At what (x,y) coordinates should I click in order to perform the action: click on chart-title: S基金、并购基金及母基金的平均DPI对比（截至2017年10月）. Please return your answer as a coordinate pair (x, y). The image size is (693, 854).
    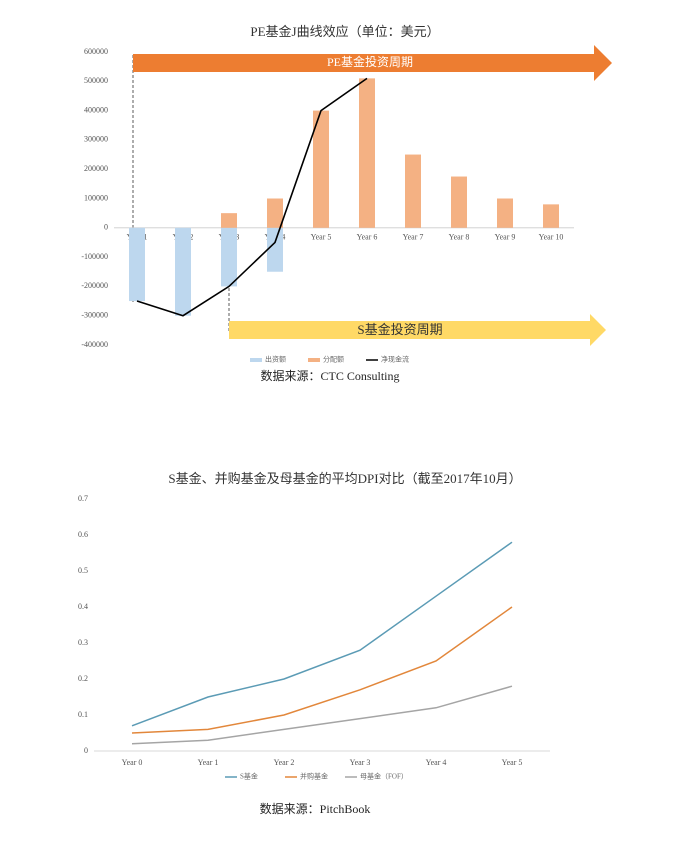
    Looking at the image, I should click on (344, 478).